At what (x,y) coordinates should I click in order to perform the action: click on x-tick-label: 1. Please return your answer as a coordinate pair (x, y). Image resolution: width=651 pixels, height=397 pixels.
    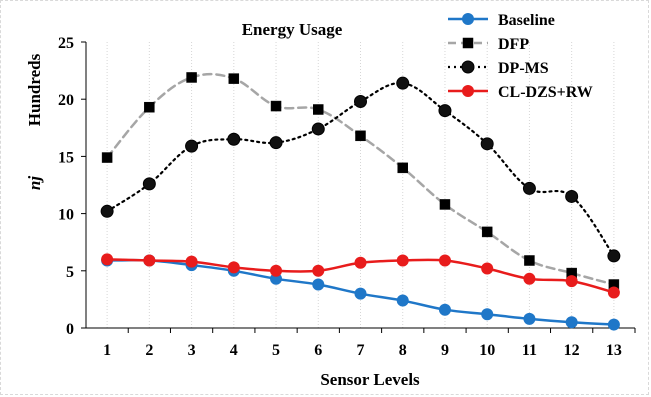
    Looking at the image, I should click on (107, 350).